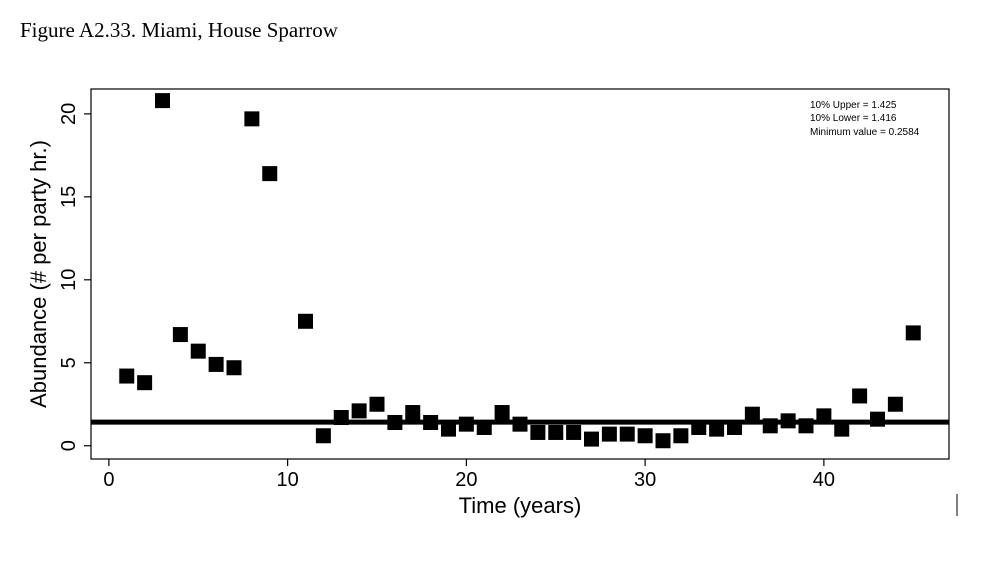 This screenshot has height=572, width=999. What do you see at coordinates (466, 480) in the screenshot?
I see `x-tick-label: 20` at bounding box center [466, 480].